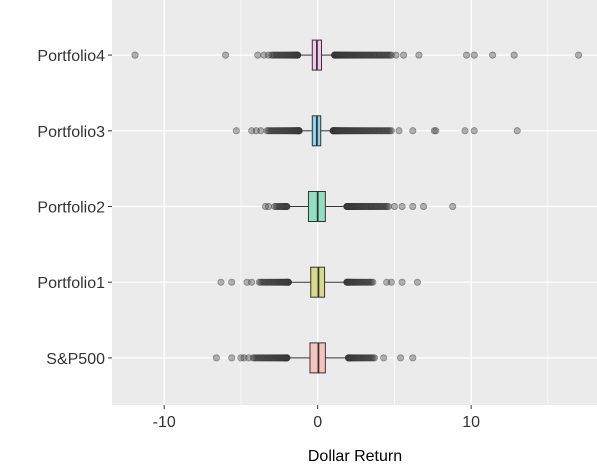 The width and height of the screenshot is (597, 468). What do you see at coordinates (75, 359) in the screenshot?
I see `y-tick-label: S&P500` at bounding box center [75, 359].